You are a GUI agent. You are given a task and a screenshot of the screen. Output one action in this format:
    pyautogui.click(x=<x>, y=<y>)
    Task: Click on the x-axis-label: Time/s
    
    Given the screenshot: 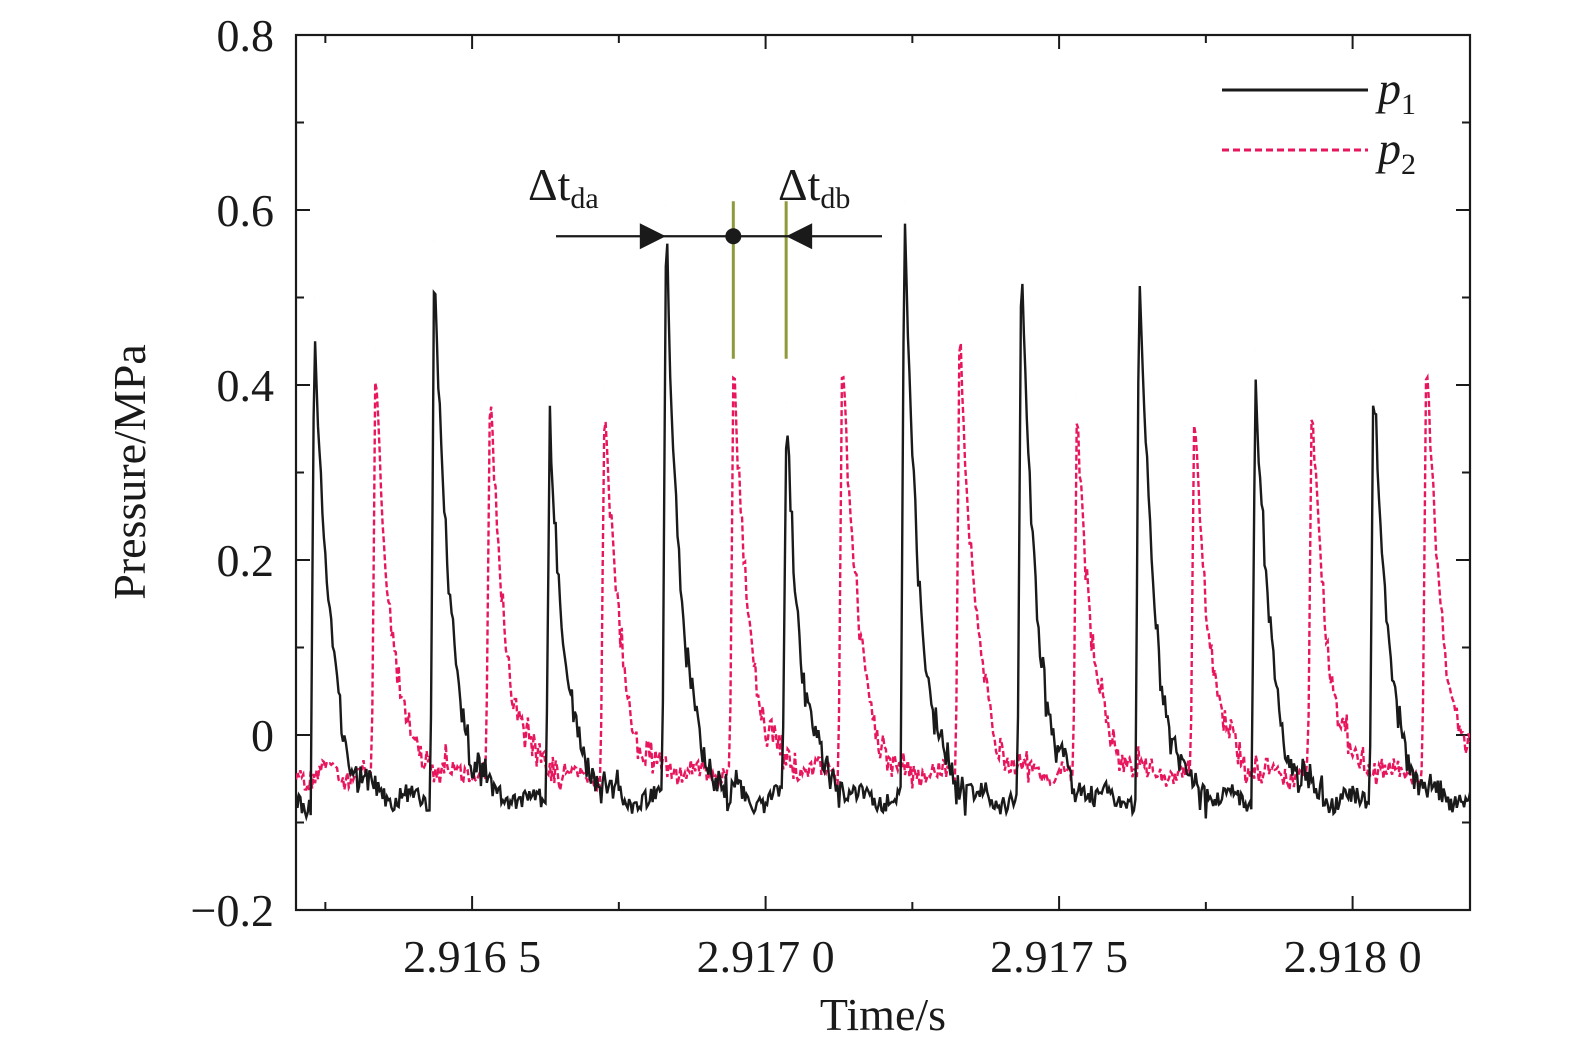 What is the action you would take?
    pyautogui.click(x=883, y=1014)
    